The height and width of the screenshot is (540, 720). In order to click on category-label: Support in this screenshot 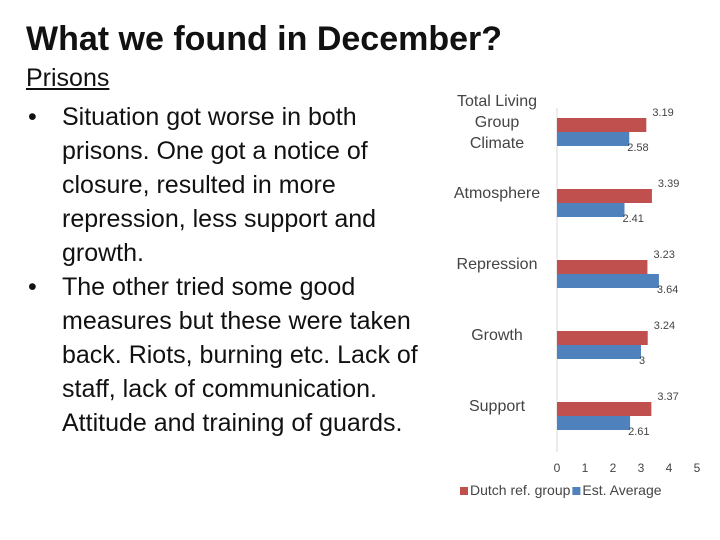, I will do `click(497, 406)`.